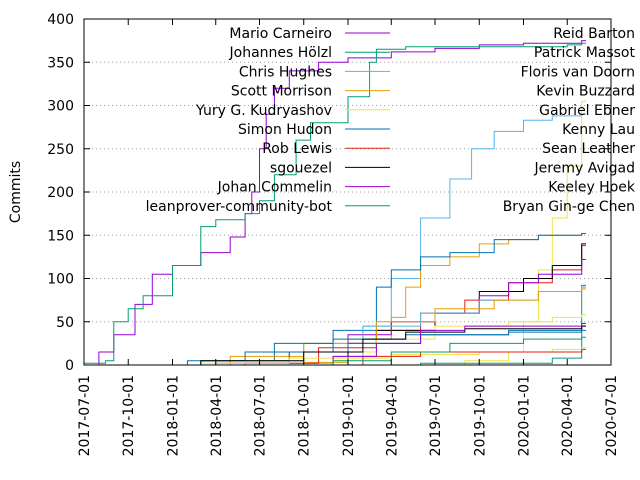 The width and height of the screenshot is (640, 480). I want to click on legend-label: Kenny Lau, so click(598, 130).